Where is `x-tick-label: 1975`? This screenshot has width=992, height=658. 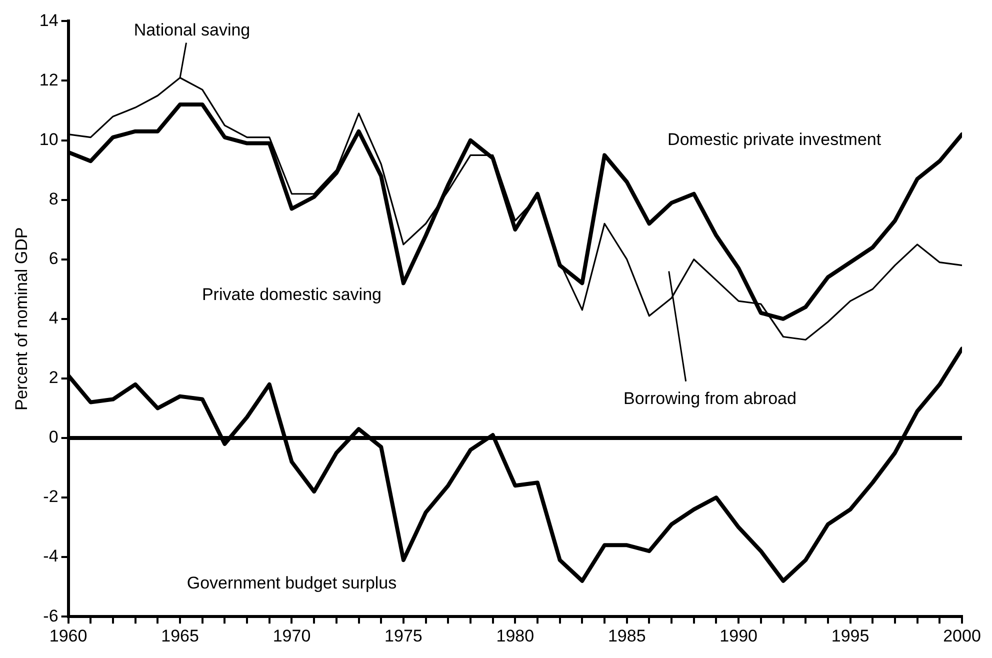
x-tick-label: 1975 is located at coordinates (403, 636).